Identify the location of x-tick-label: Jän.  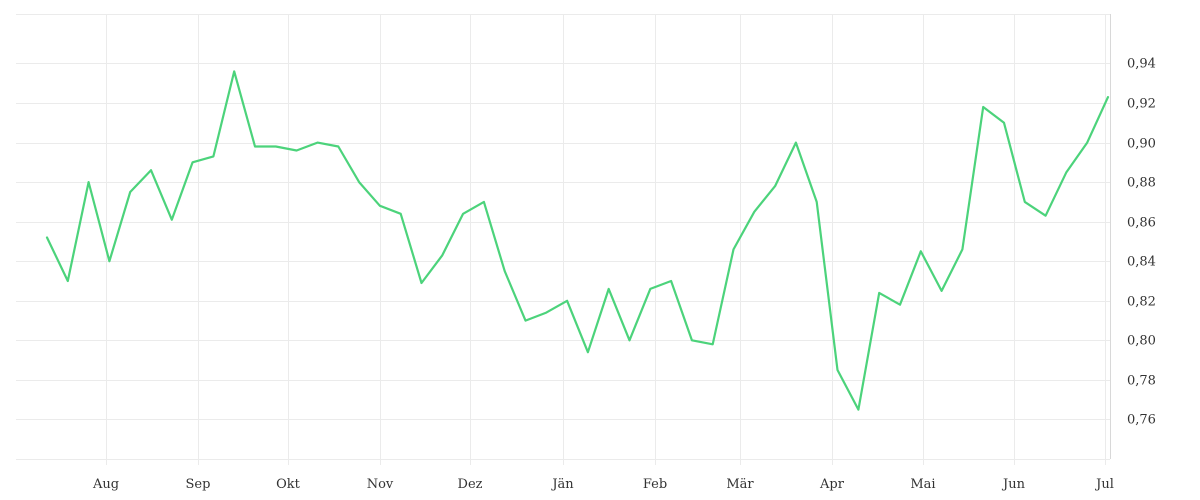
(562, 484).